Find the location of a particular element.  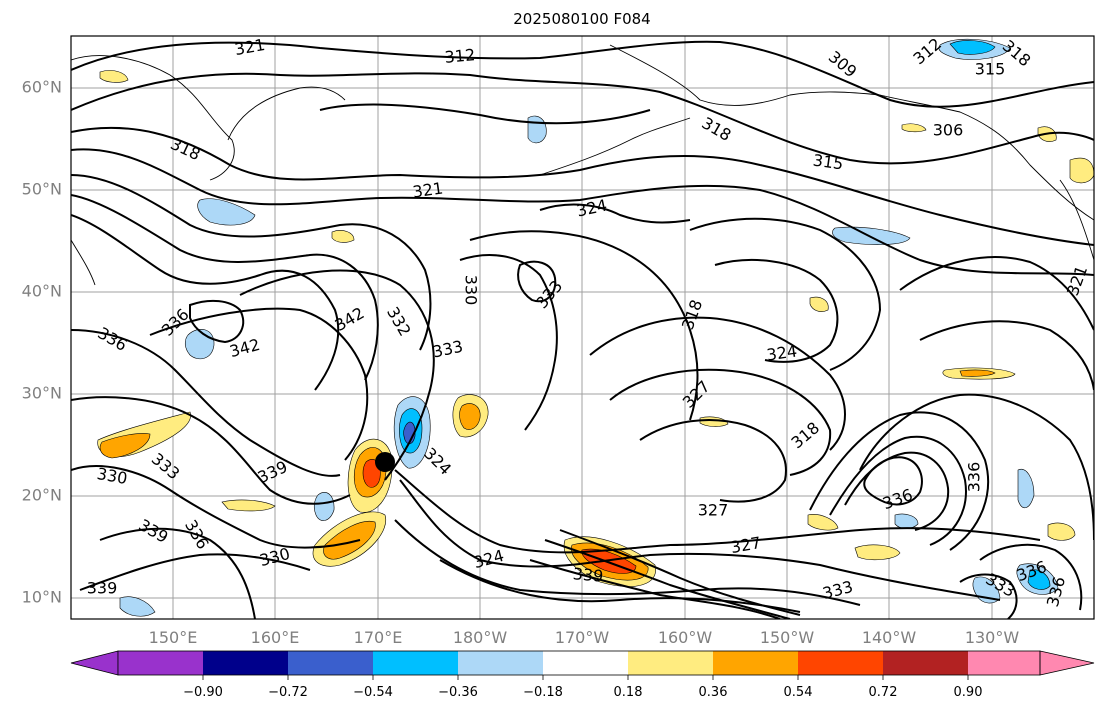

colorbar-tick-label: −0.18 is located at coordinates (543, 692).